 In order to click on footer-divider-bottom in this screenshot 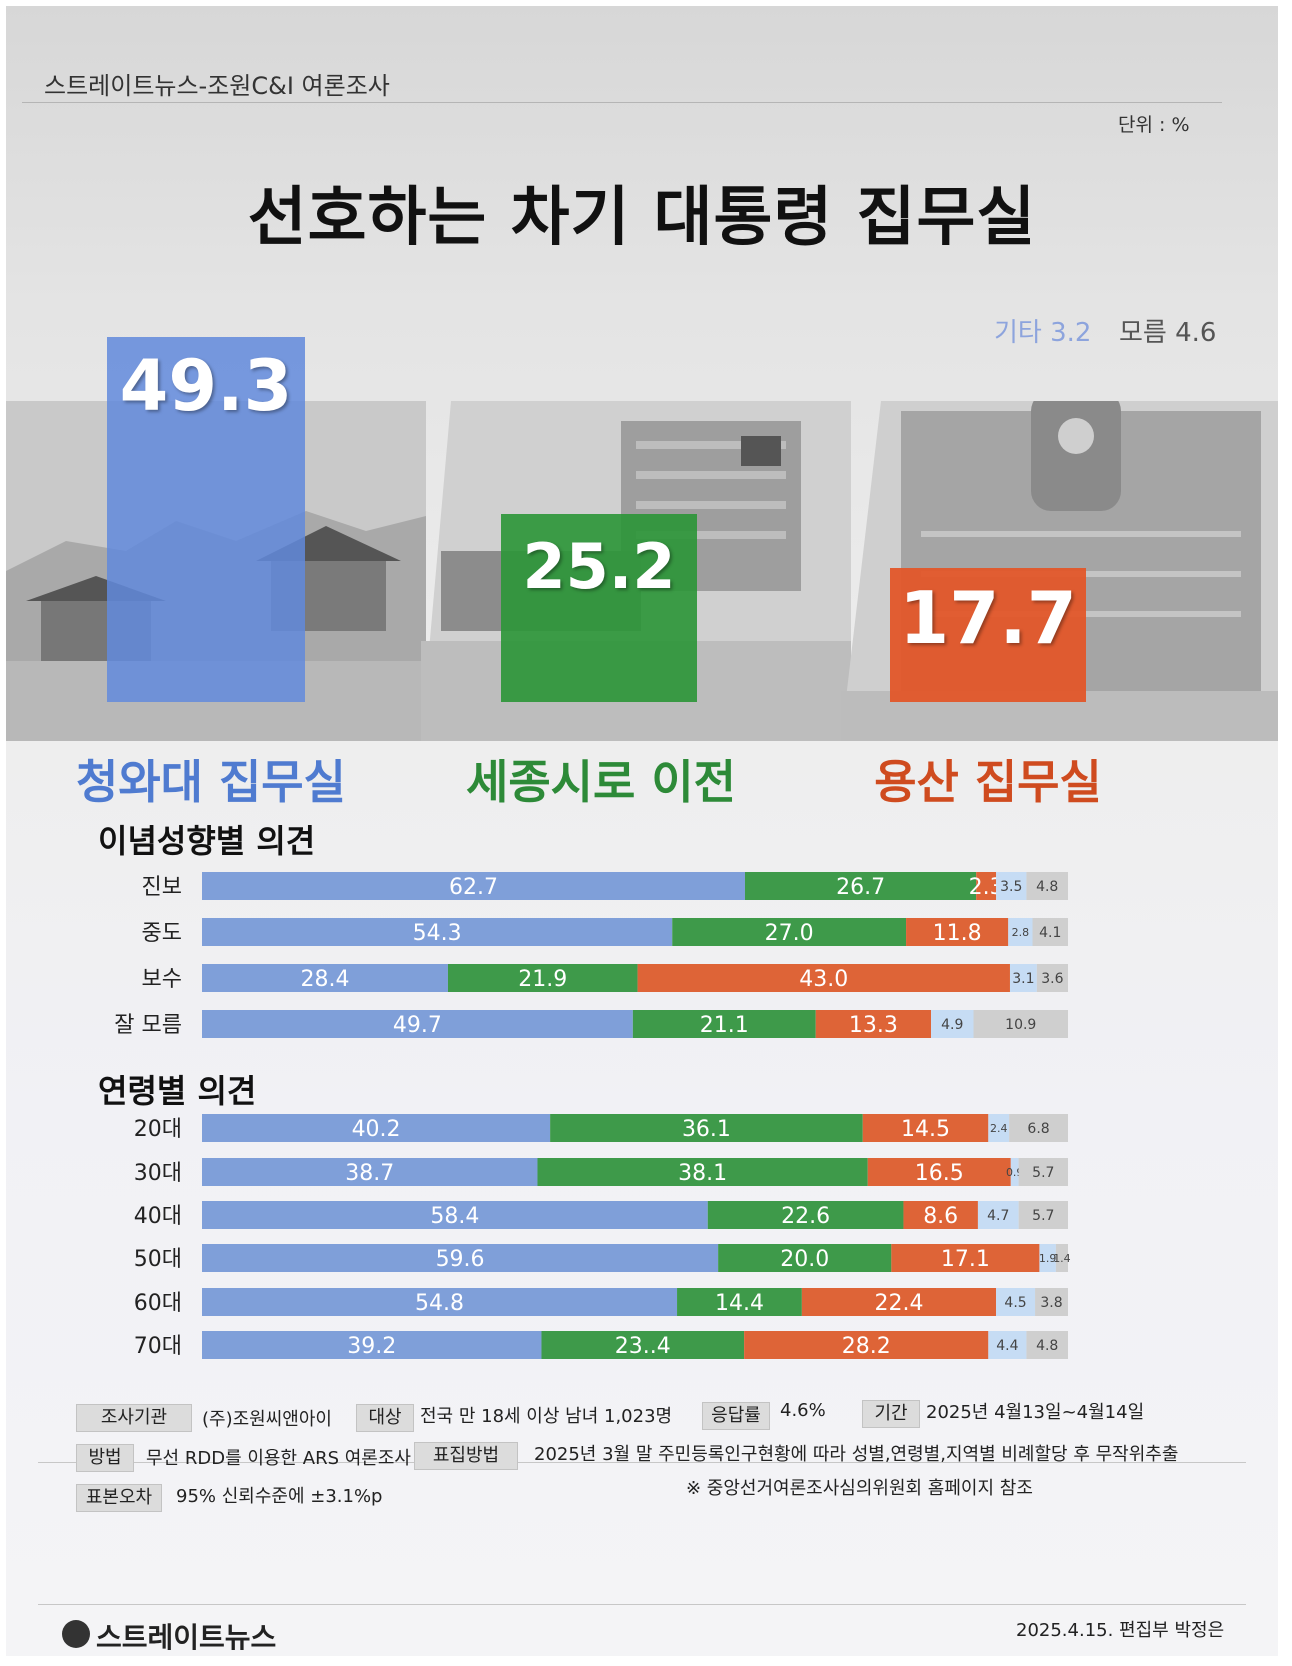, I will do `click(642, 1604)`.